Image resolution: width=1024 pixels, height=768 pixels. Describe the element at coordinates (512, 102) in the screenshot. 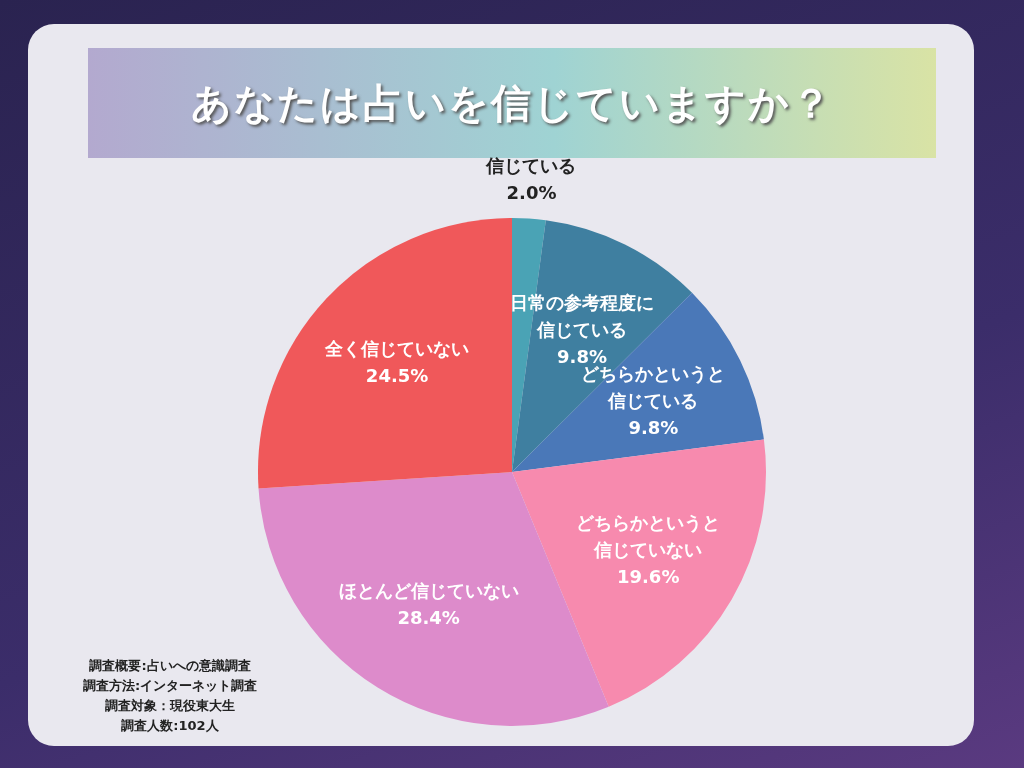

I see `chart-title: あなたは占いを信じていますか？` at that location.